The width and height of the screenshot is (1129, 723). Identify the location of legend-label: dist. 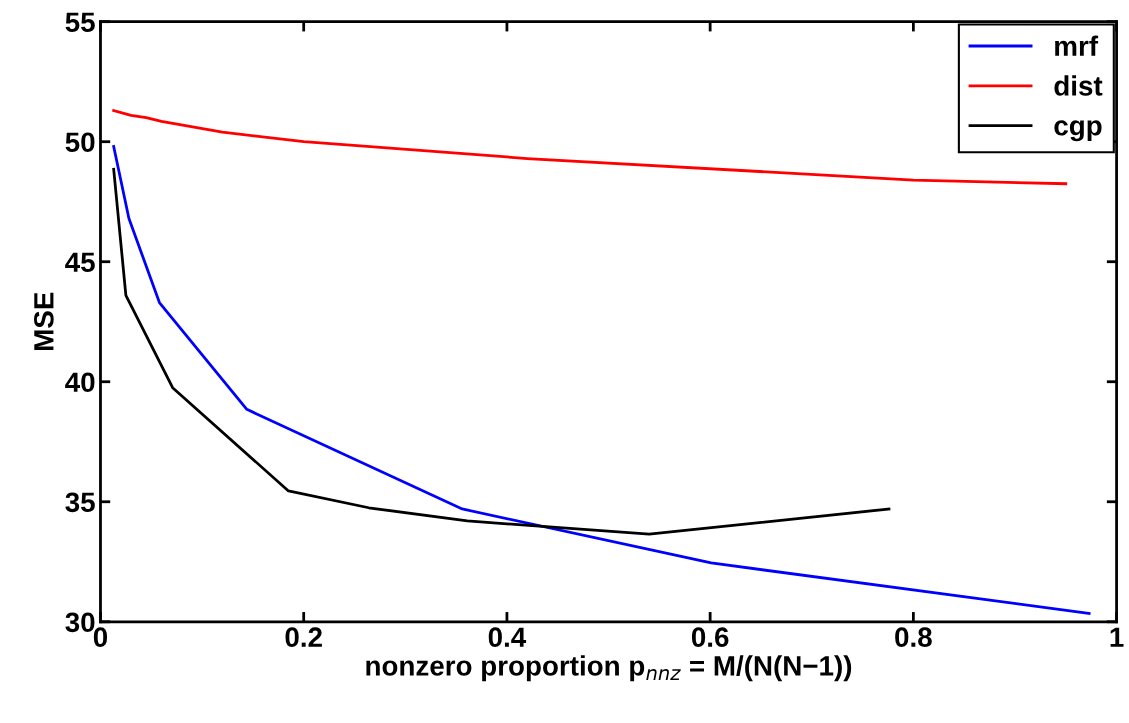
(1078, 85).